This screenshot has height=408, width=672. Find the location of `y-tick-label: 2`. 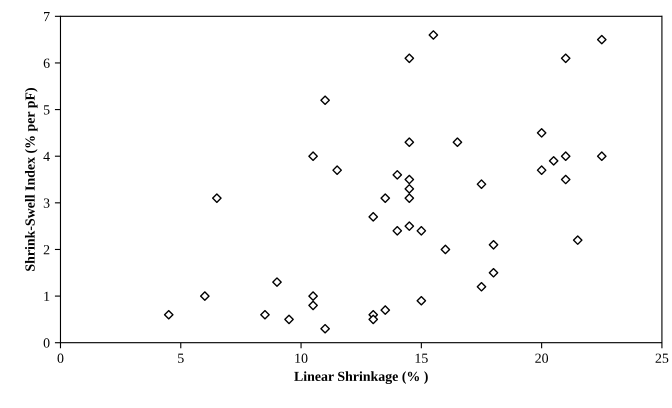

y-tick-label: 2 is located at coordinates (47, 249).